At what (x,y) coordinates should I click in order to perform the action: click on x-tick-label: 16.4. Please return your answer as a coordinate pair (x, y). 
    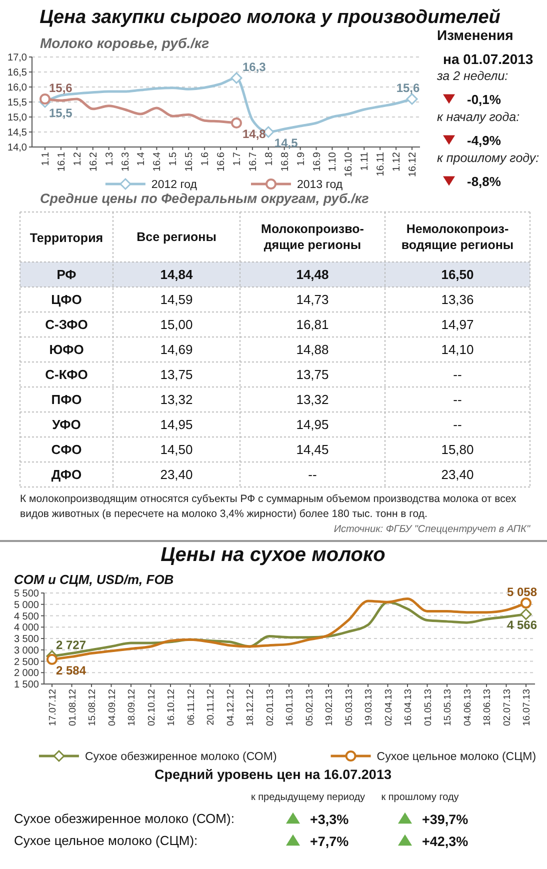
    Looking at the image, I should click on (158, 162).